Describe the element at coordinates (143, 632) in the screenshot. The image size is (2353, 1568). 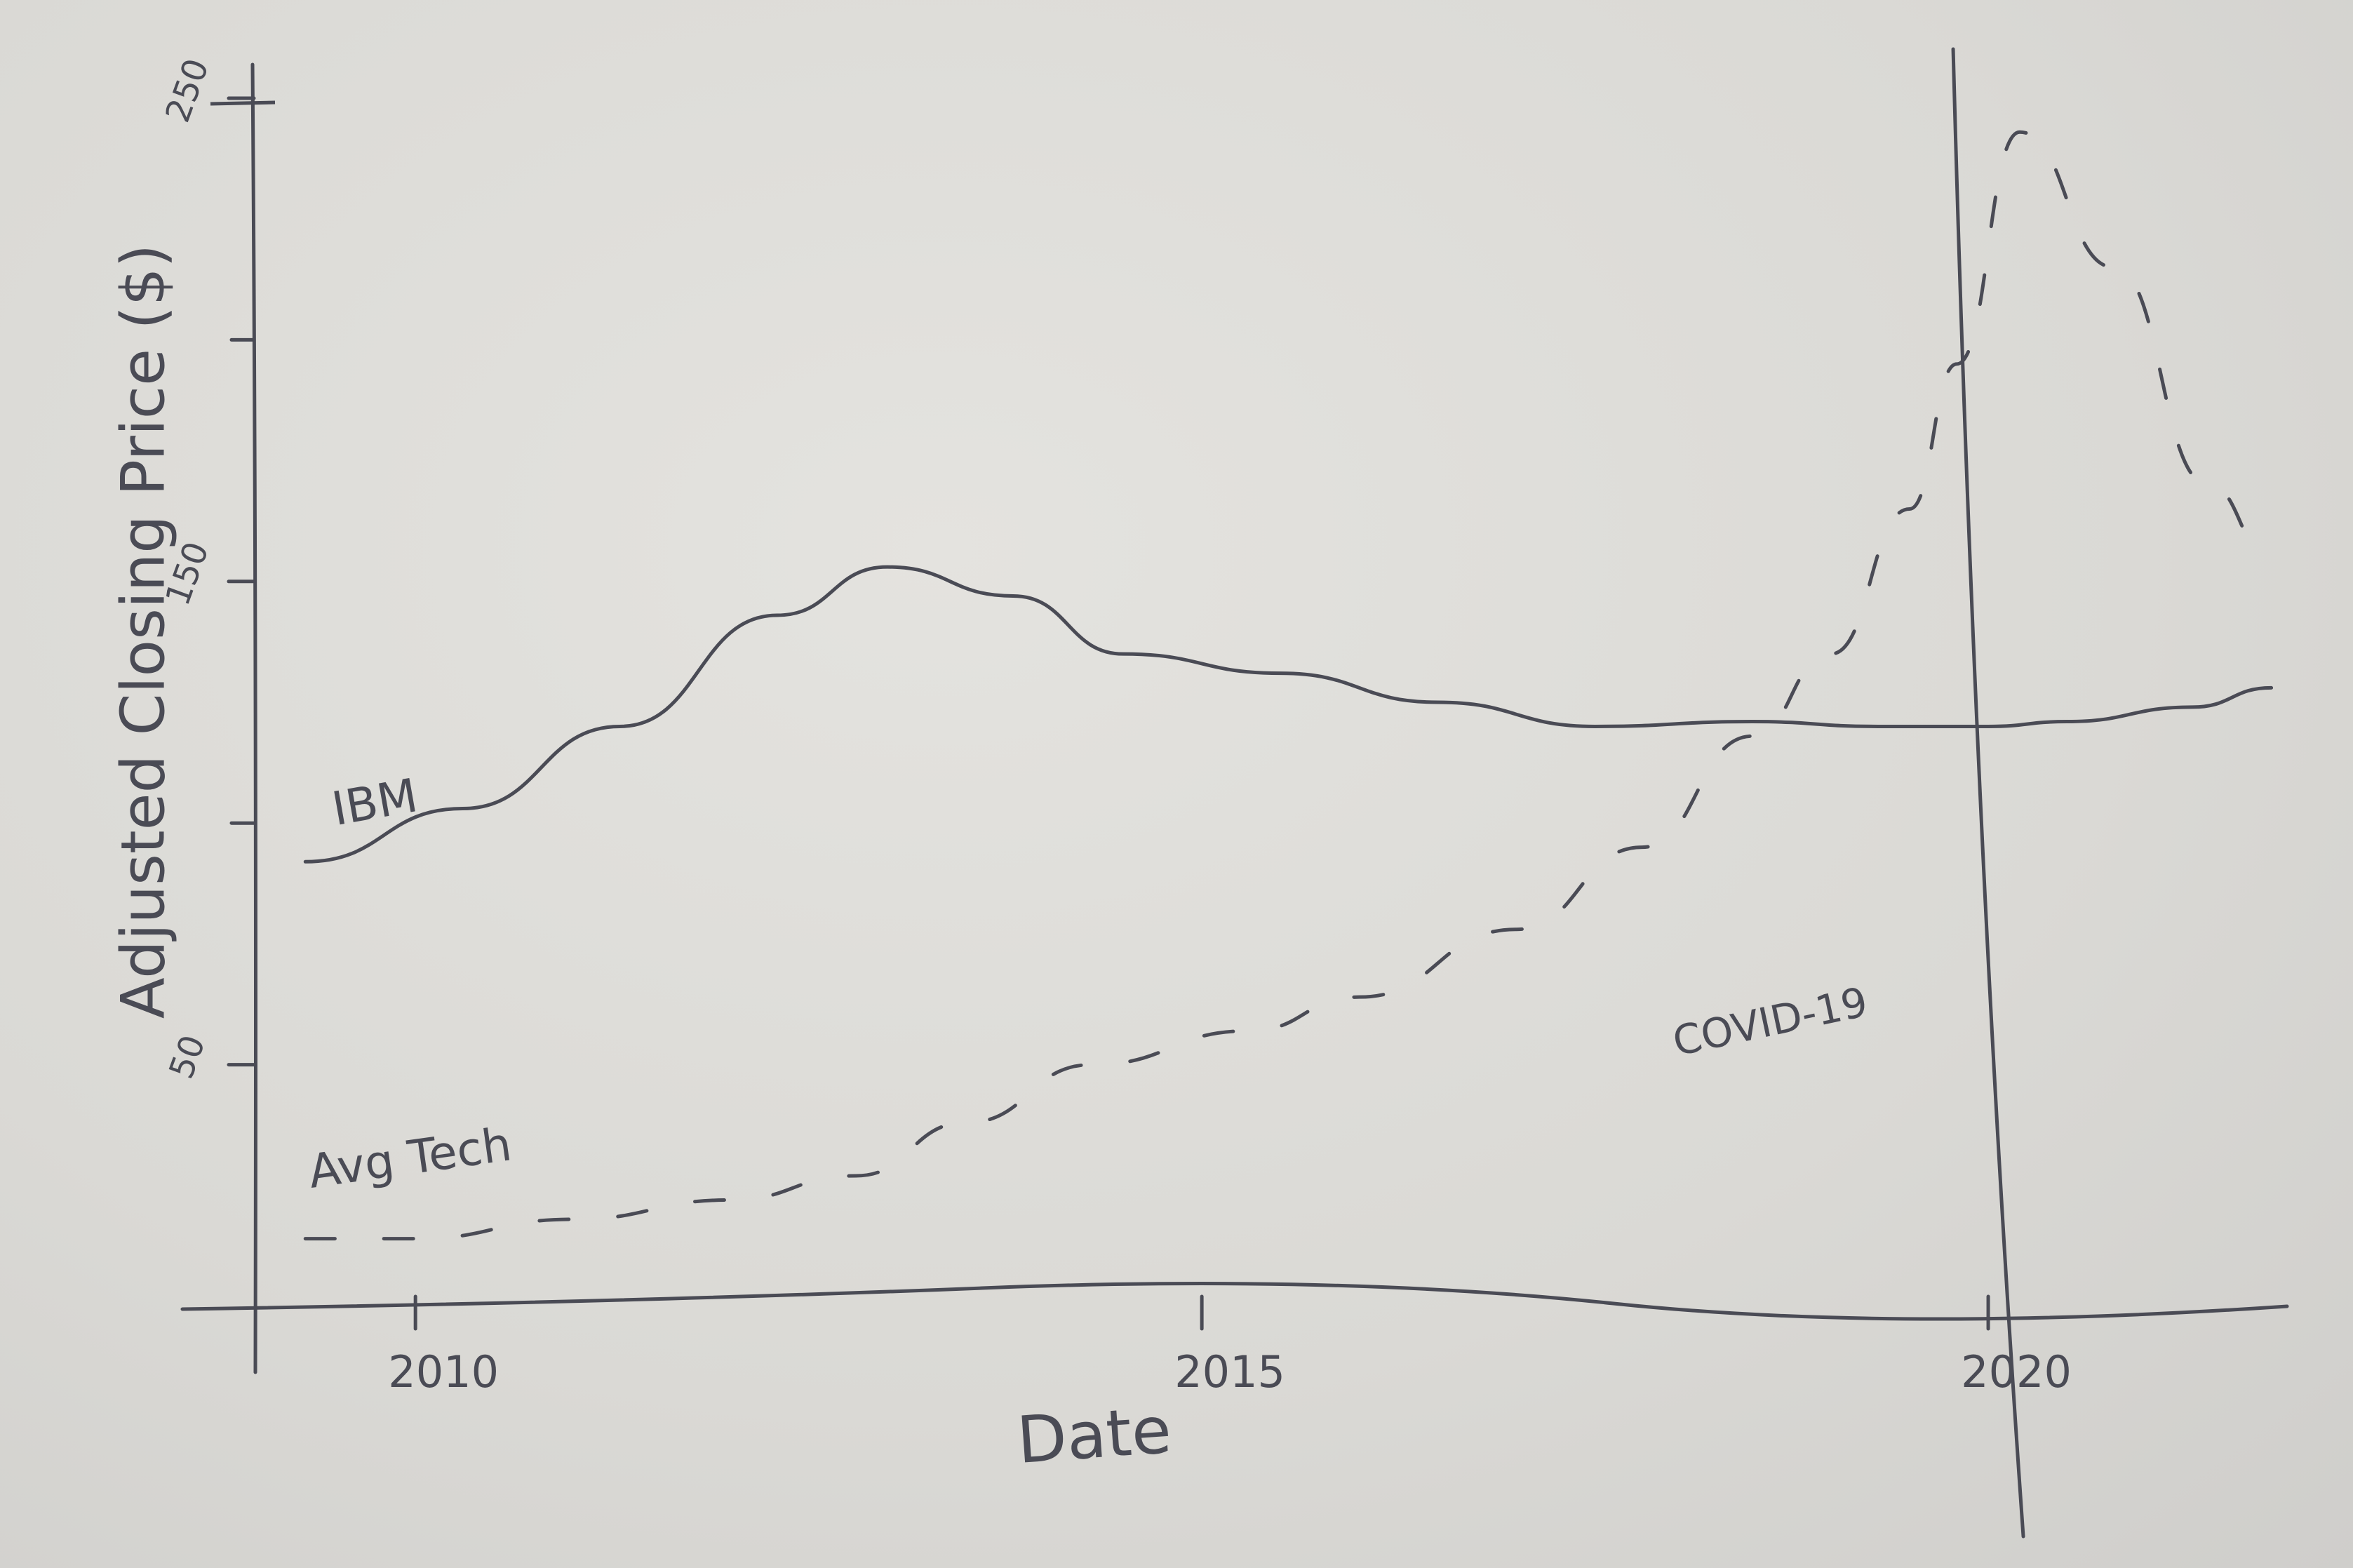
I see `y-axis-title: Adjusted Closing Price ($)` at that location.